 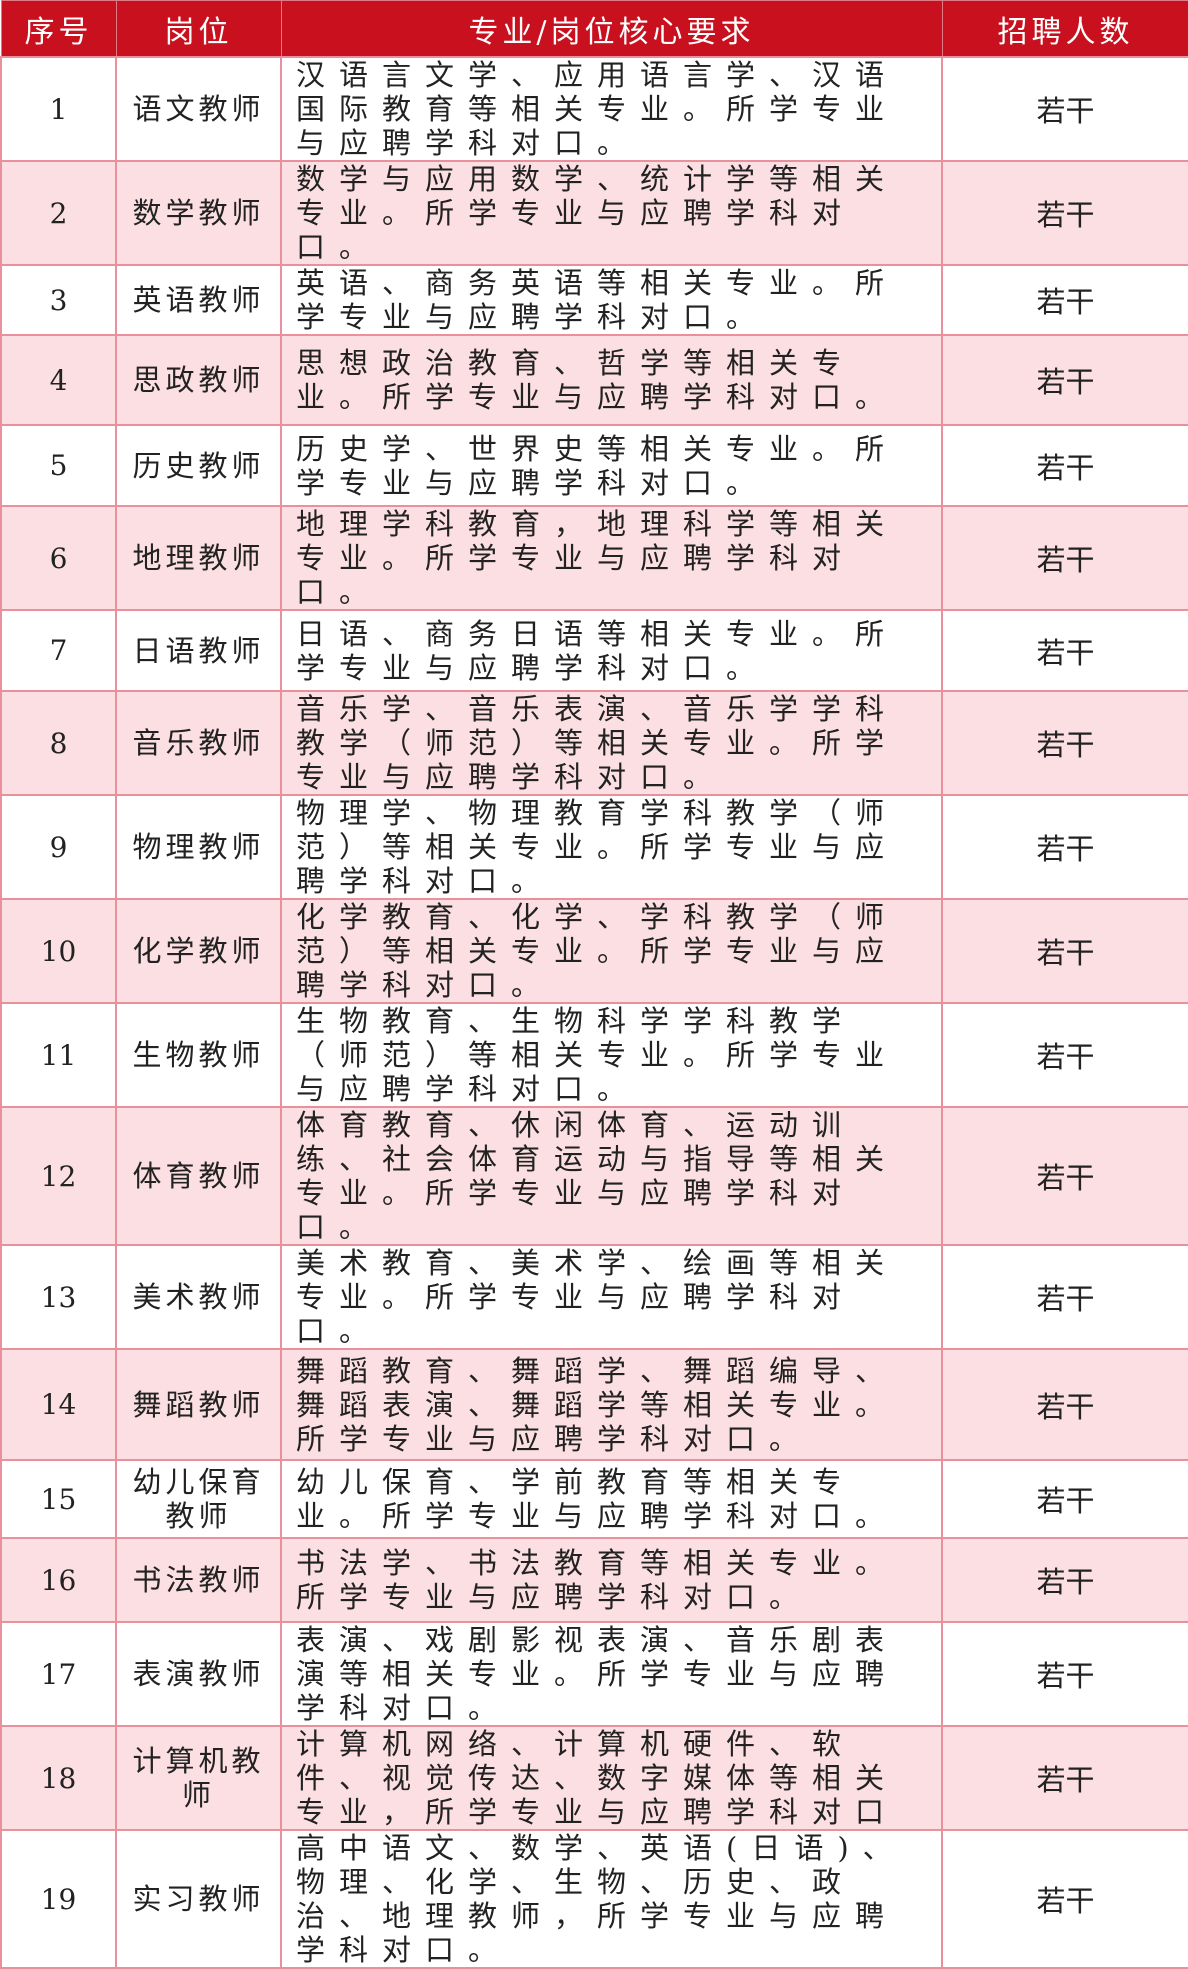 I want to click on position-name: 英语教师, so click(x=198, y=300).